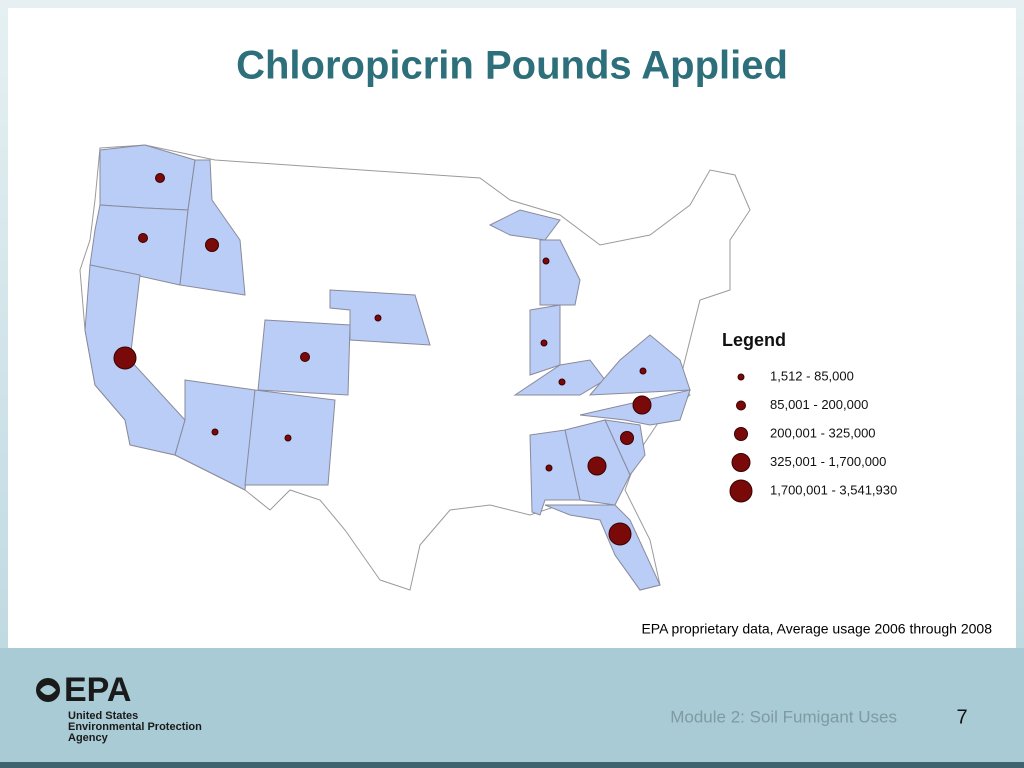 This screenshot has height=768, width=1024. What do you see at coordinates (754, 340) in the screenshot?
I see `legend-title: Legend` at bounding box center [754, 340].